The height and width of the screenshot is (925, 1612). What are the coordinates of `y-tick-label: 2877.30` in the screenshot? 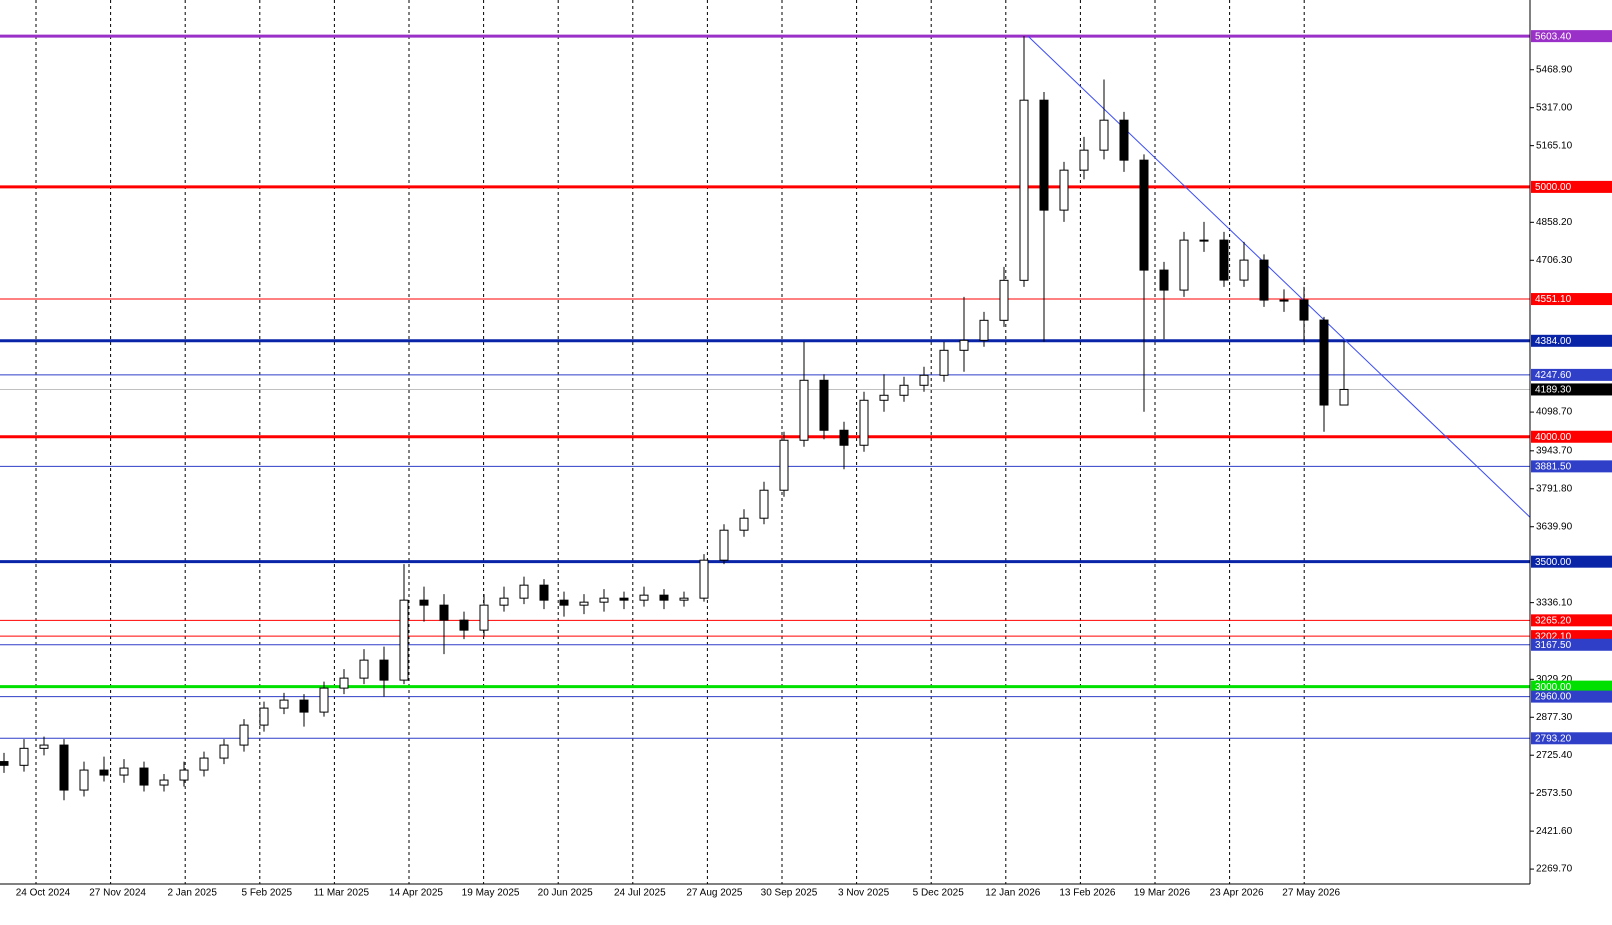 It's located at (1554, 717).